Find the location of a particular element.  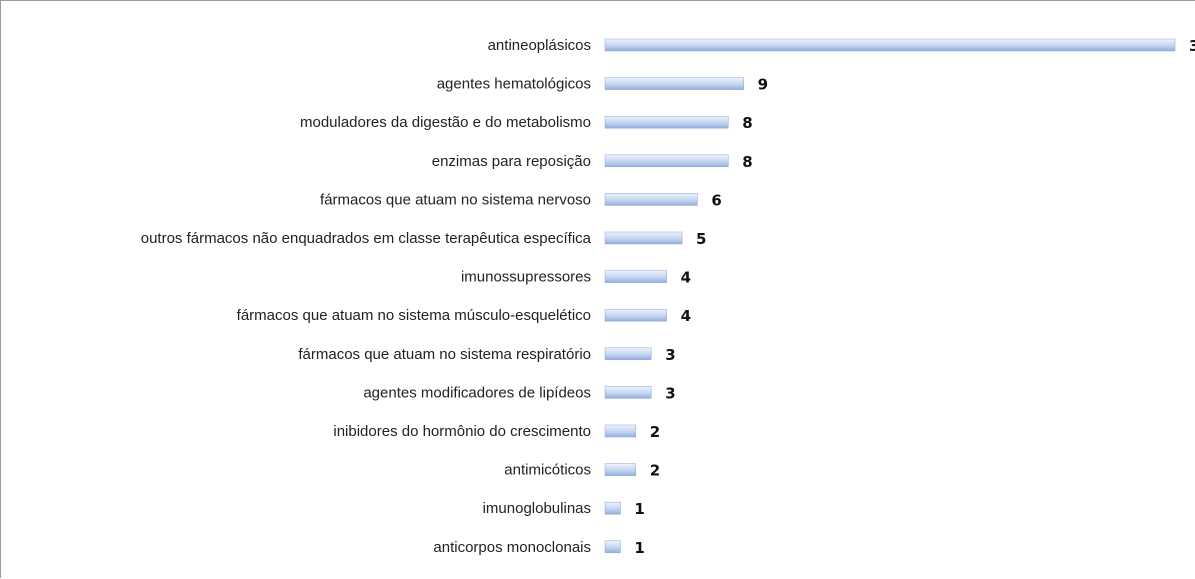

bar-row: antineoplásicos 37 is located at coordinates (841, 46).